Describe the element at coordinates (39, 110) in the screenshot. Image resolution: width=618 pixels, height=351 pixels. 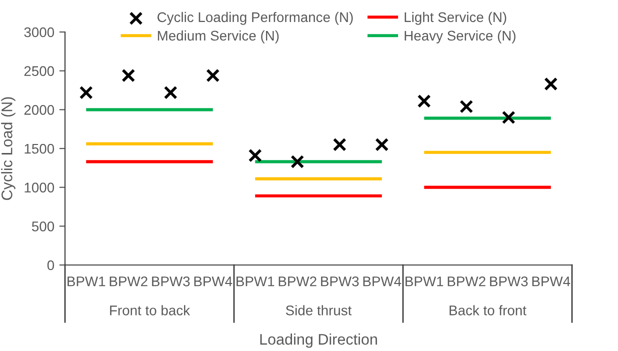
I see `y-tick-label: 2000` at that location.